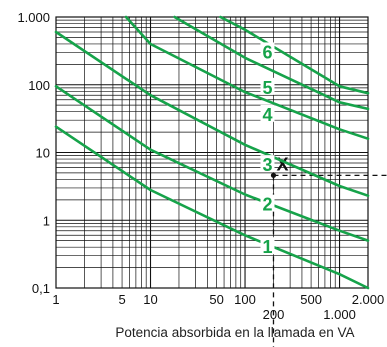  What do you see at coordinates (43, 153) in the screenshot?
I see `y-tick-label: 10` at bounding box center [43, 153].